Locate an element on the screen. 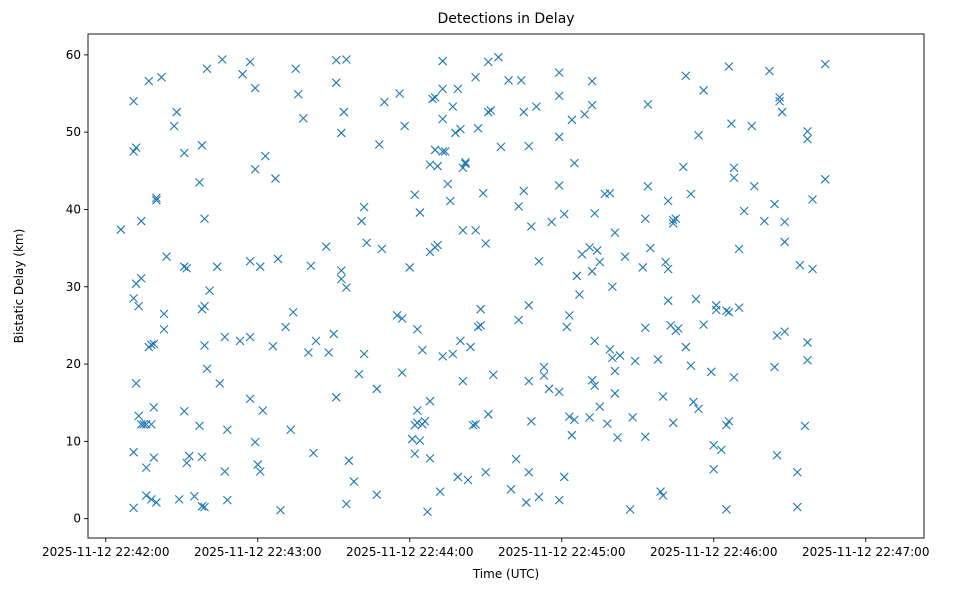 The height and width of the screenshot is (590, 979). y-axis-label: Bistatic Delay (km) is located at coordinates (19, 286).